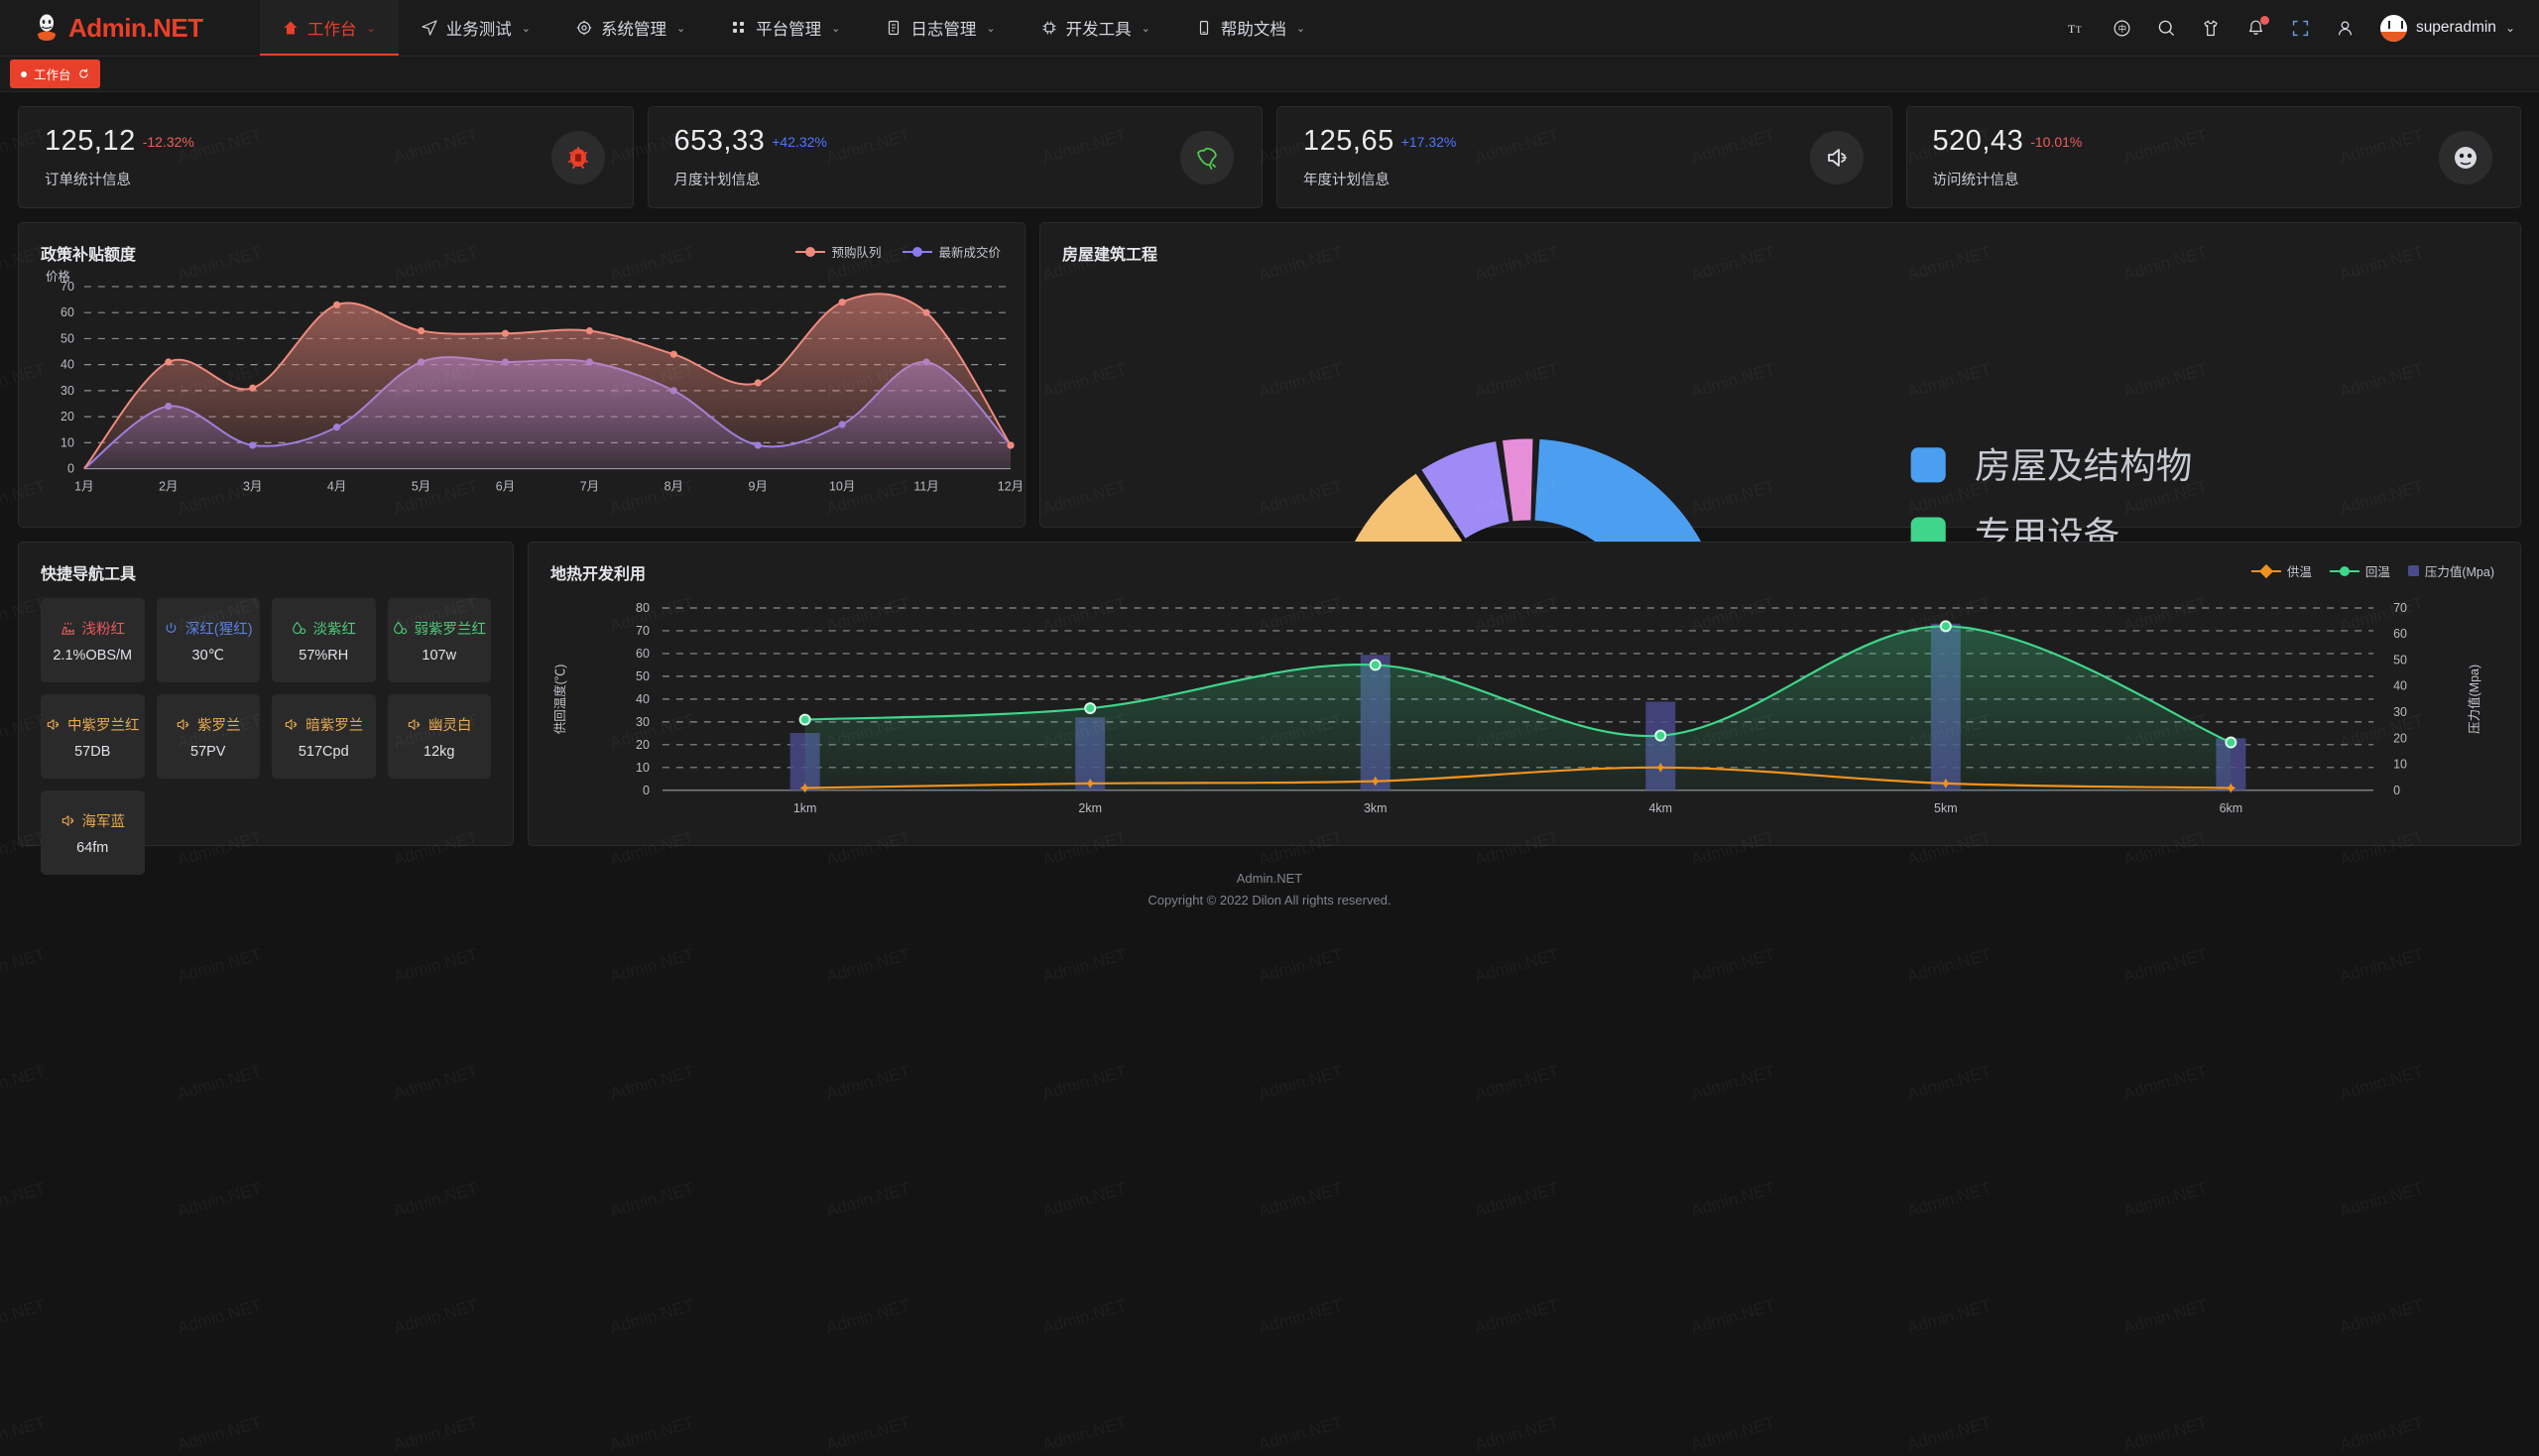 This screenshot has width=2539, height=1456. Describe the element at coordinates (1584, 157) in the screenshot. I see `stat-card-yearly-plan: 125,65+17.32% 年度计划信息` at that location.